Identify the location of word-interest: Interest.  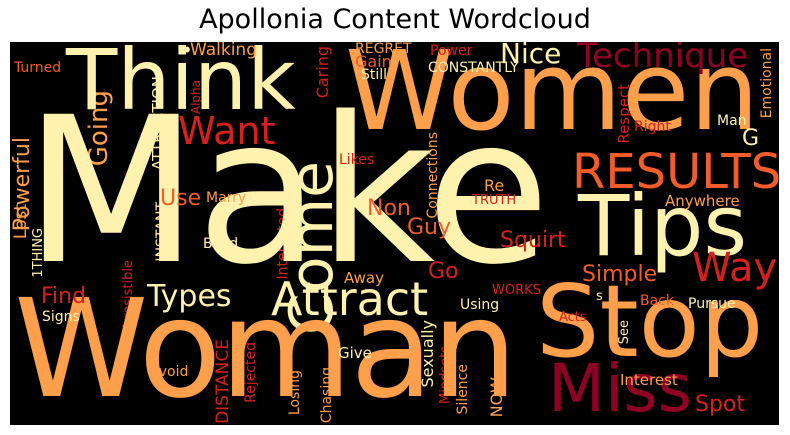
(649, 380).